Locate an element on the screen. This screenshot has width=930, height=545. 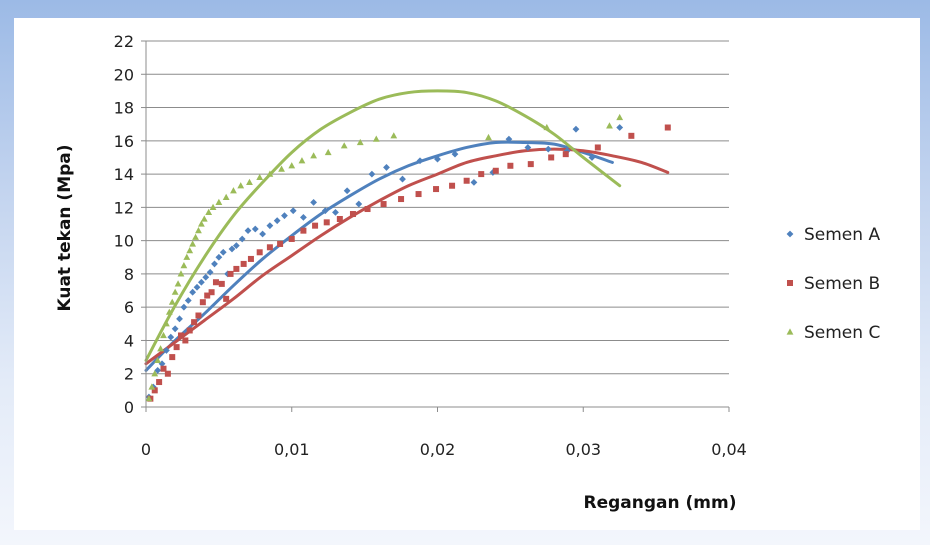
x-tick-label: 0,03 is located at coordinates (583, 449).